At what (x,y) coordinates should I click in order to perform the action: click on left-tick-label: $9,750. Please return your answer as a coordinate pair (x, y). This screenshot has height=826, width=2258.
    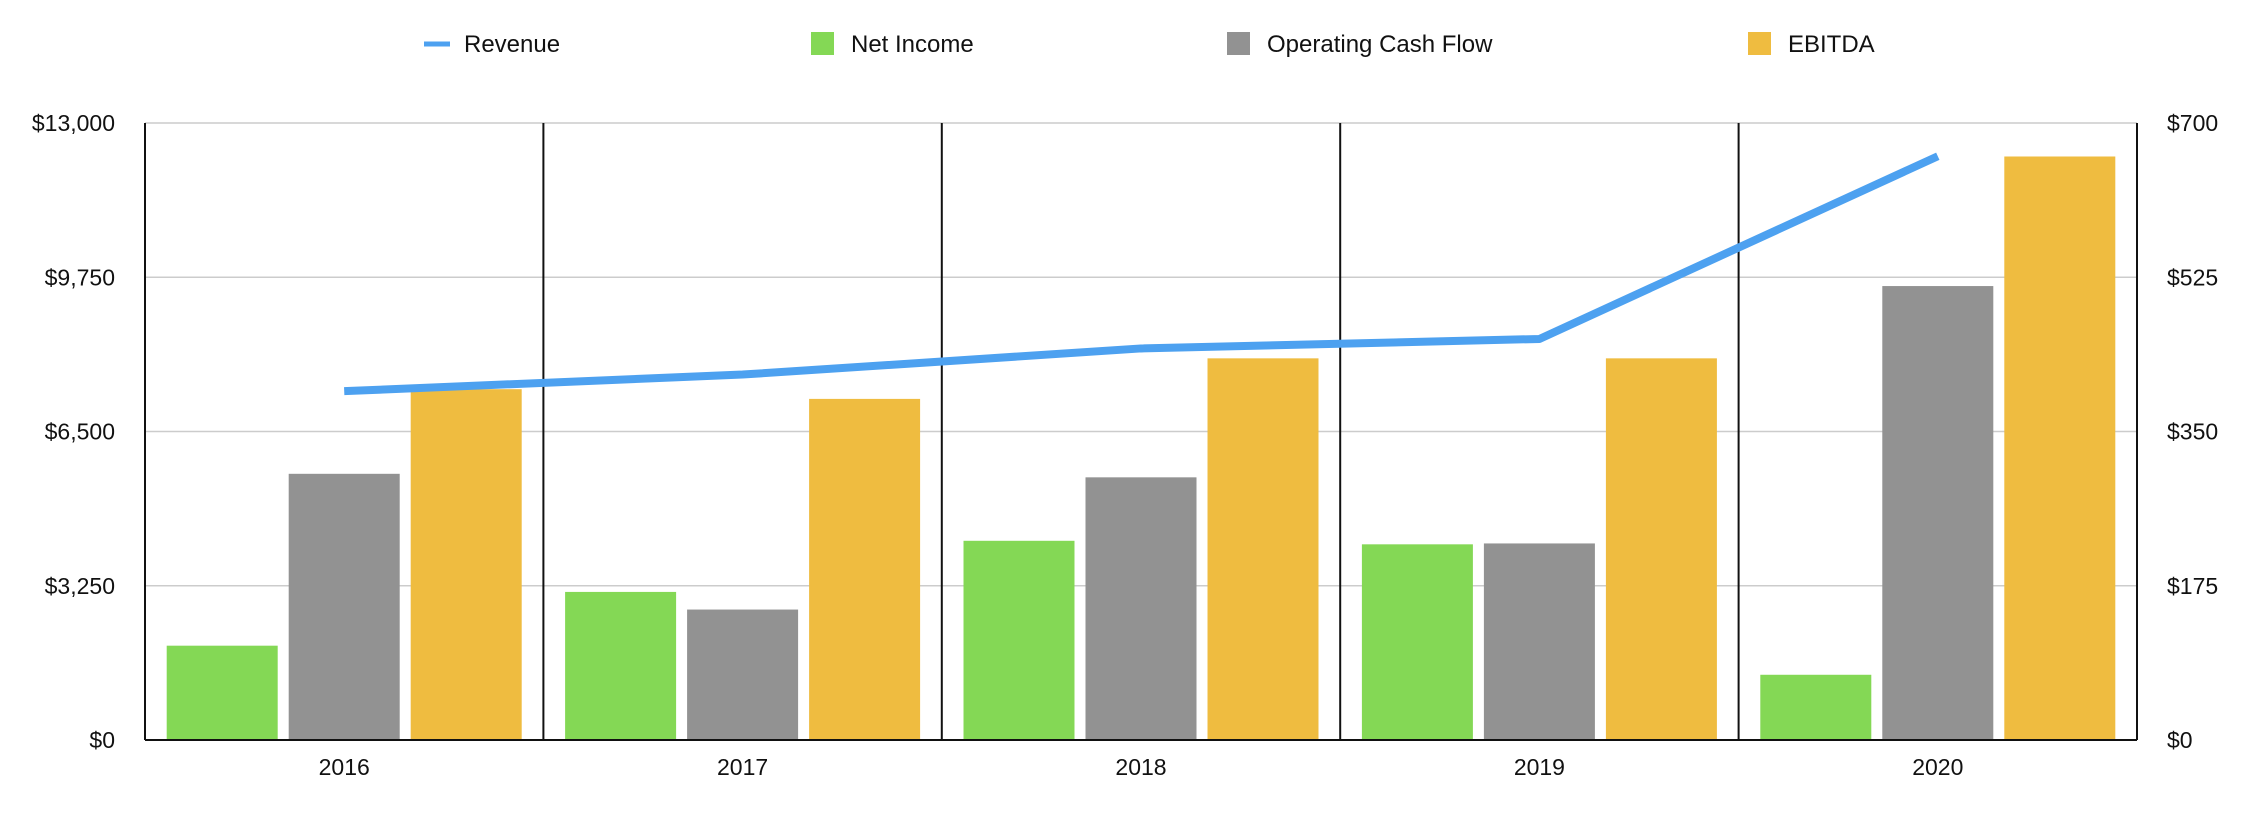
    Looking at the image, I should click on (80, 277).